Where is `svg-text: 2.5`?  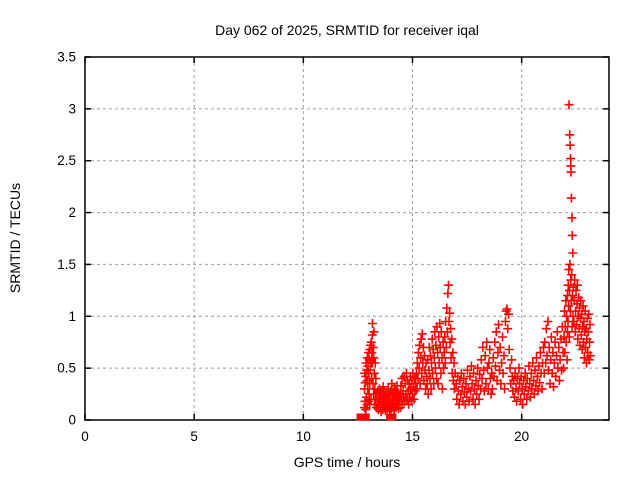 svg-text: 2.5 is located at coordinates (66, 160).